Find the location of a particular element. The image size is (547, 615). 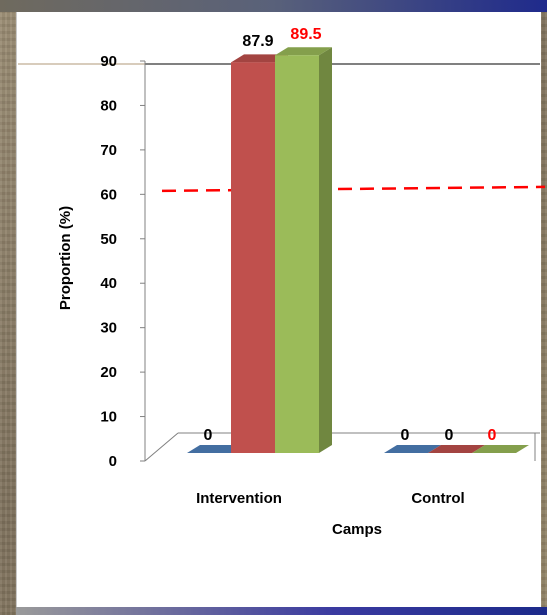

y-tick-label: 30 is located at coordinates (108, 328).